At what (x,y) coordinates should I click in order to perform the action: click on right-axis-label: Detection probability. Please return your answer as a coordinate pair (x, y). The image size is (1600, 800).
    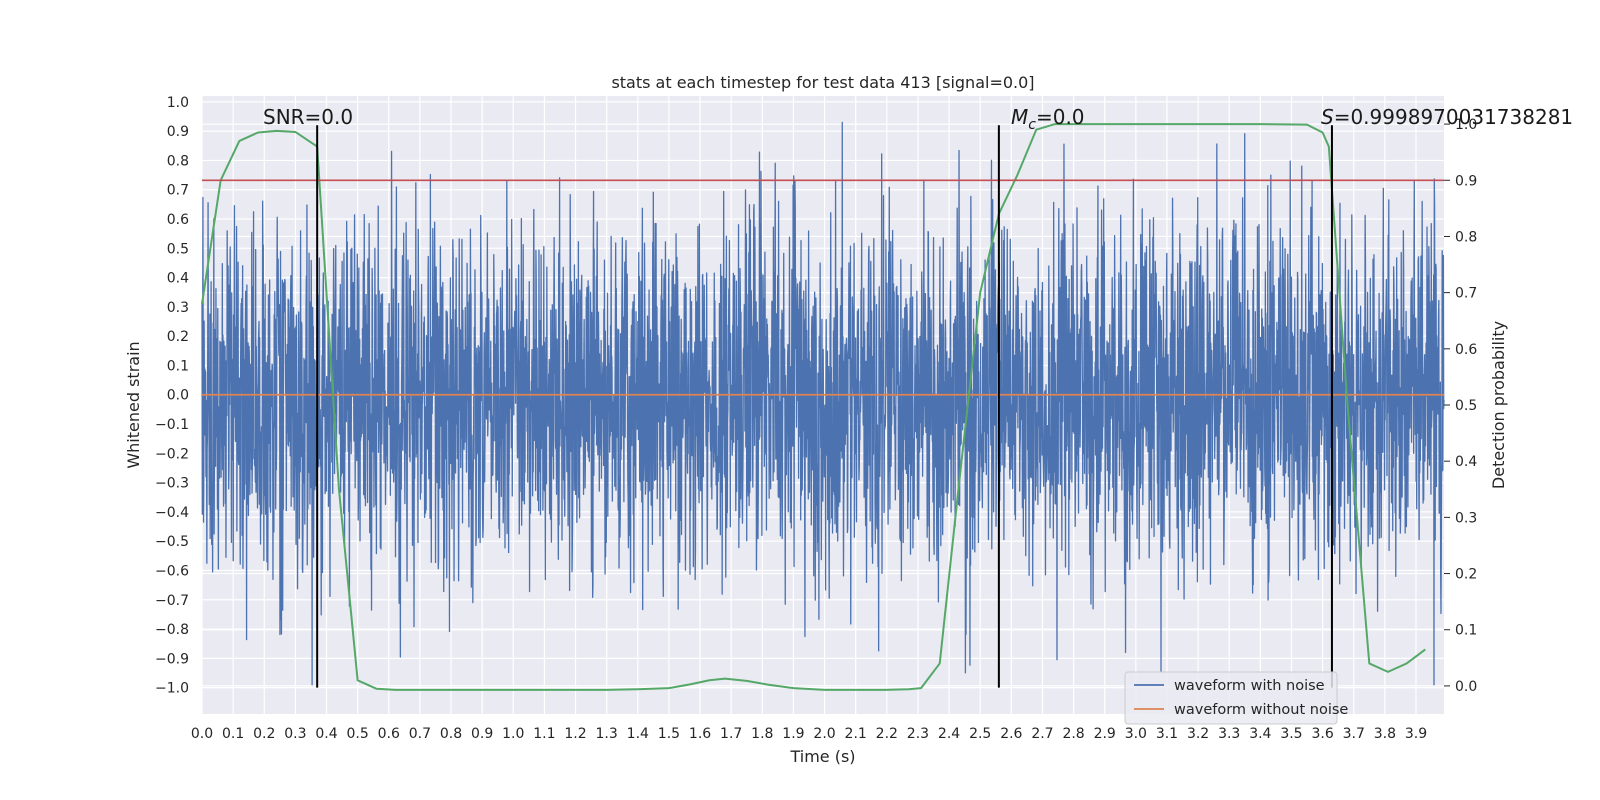
    Looking at the image, I should click on (1498, 405).